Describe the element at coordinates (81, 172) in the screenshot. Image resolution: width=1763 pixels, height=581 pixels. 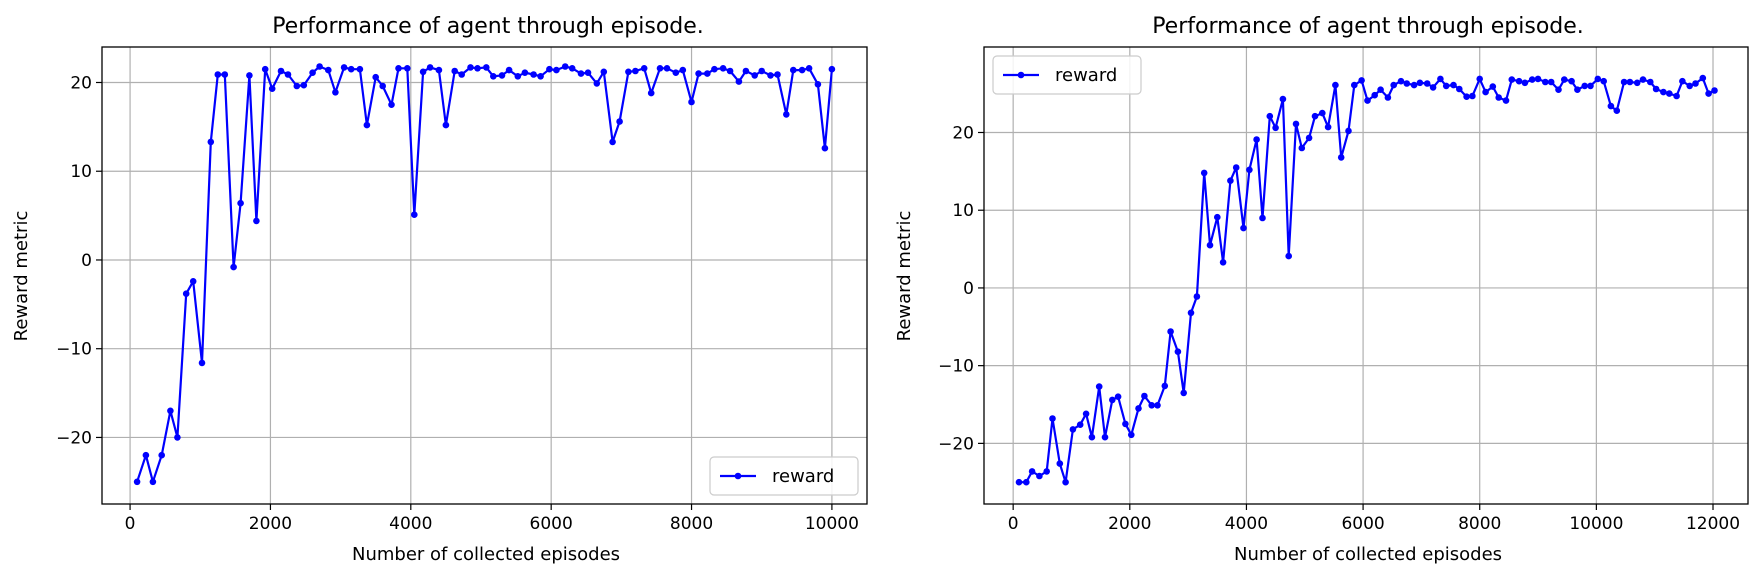
I see `left-plot-y-tick-label: 10` at that location.